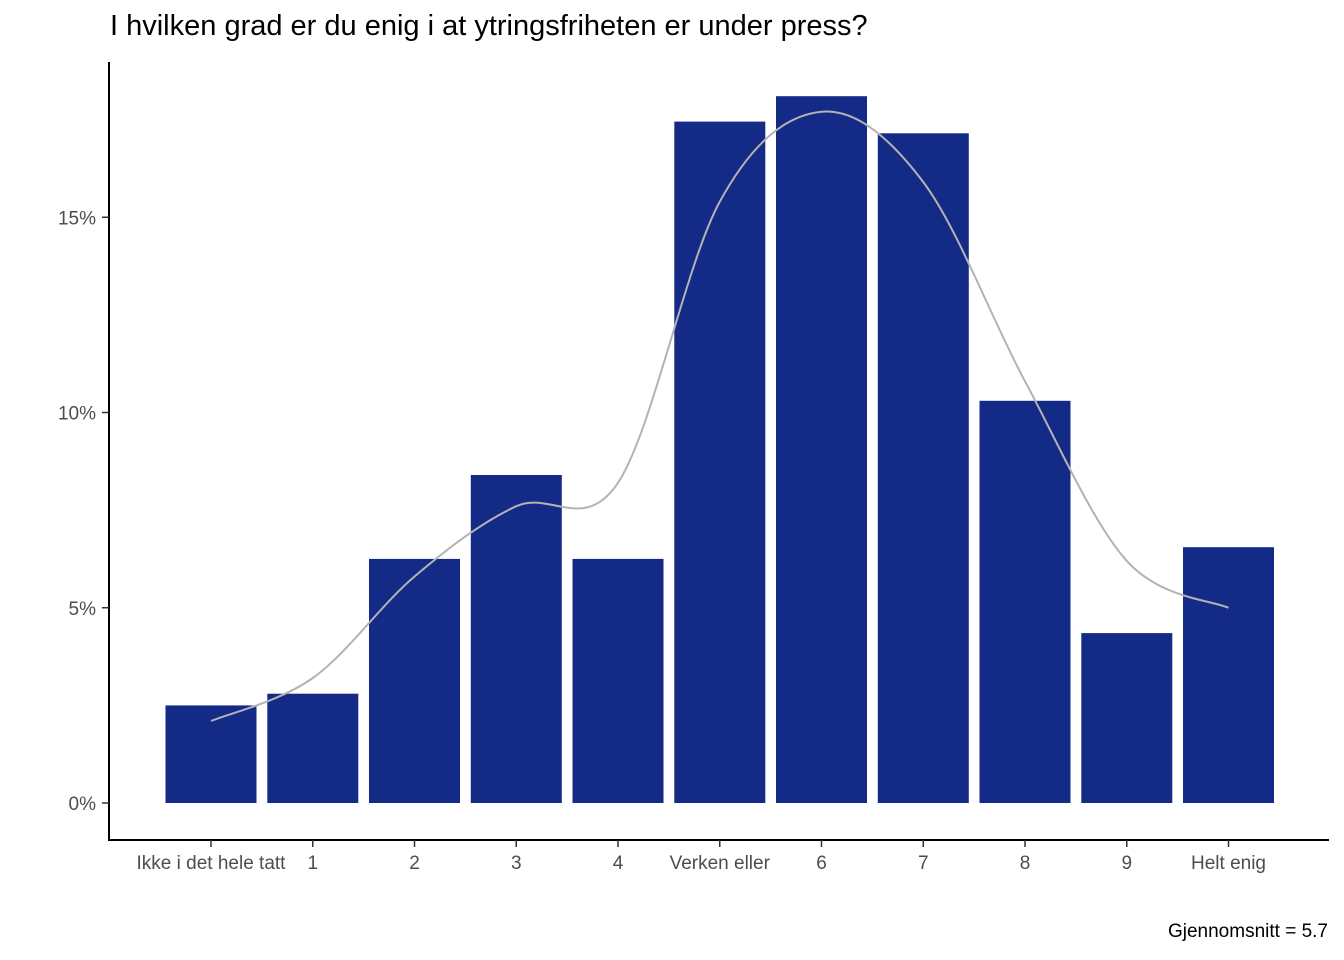 The width and height of the screenshot is (1344, 960). Describe the element at coordinates (821, 863) in the screenshot. I see `x-tick-label: 6` at that location.